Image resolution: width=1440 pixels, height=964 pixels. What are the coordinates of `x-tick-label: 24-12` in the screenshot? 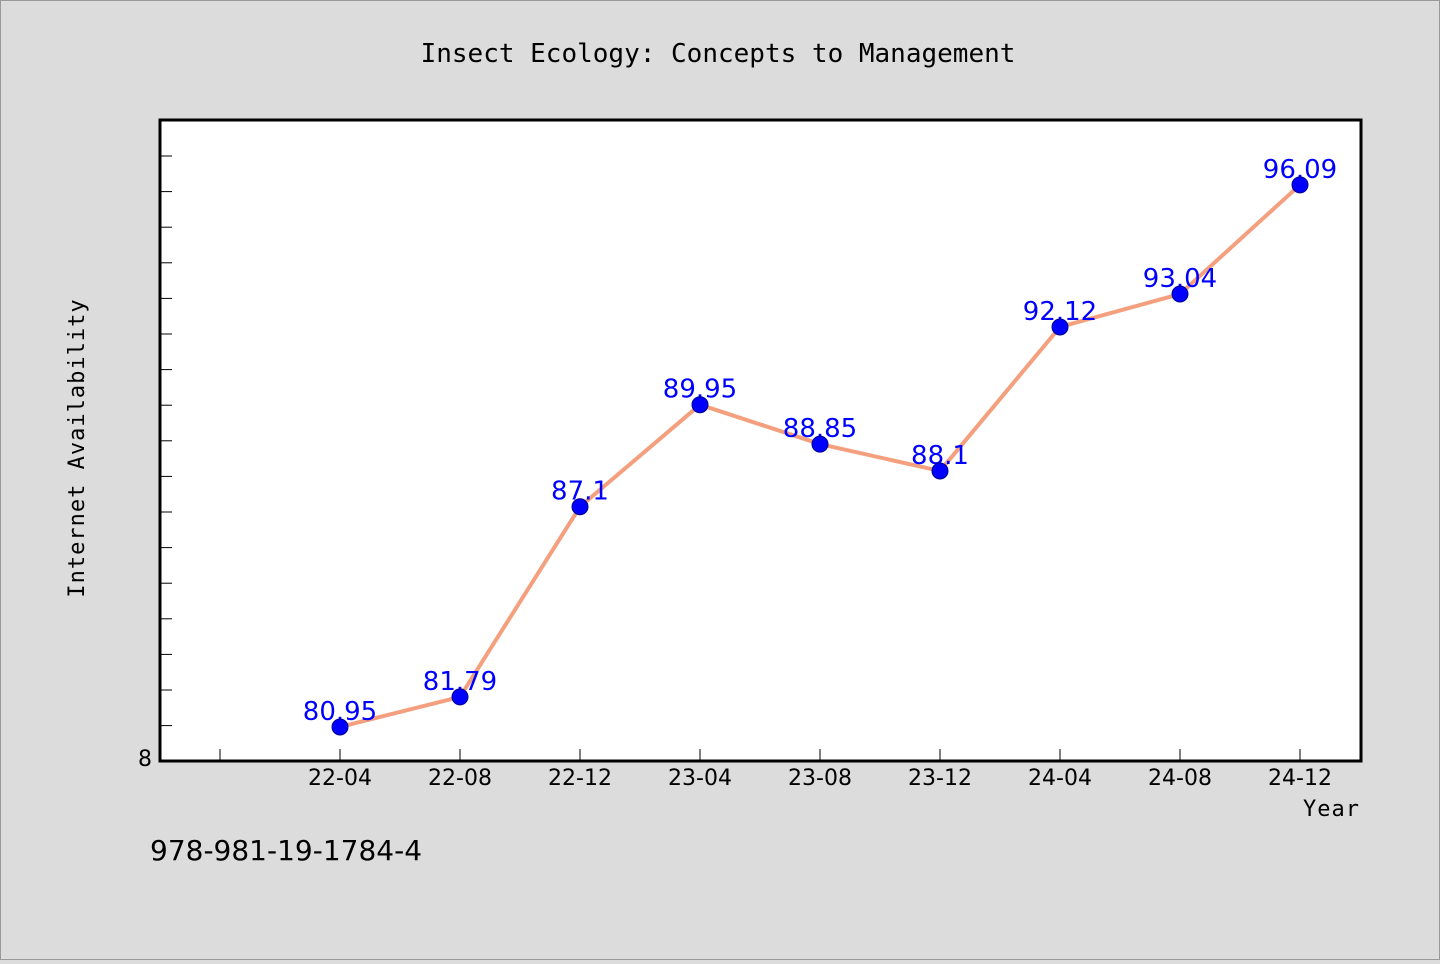 It's located at (1300, 778).